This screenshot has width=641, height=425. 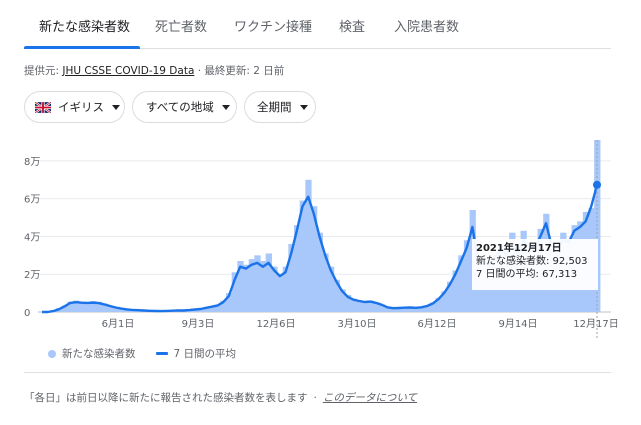 I want to click on footnote-text: 「各日」は前日以降に新たに報告された感染者数を表します, so click(x=166, y=398).